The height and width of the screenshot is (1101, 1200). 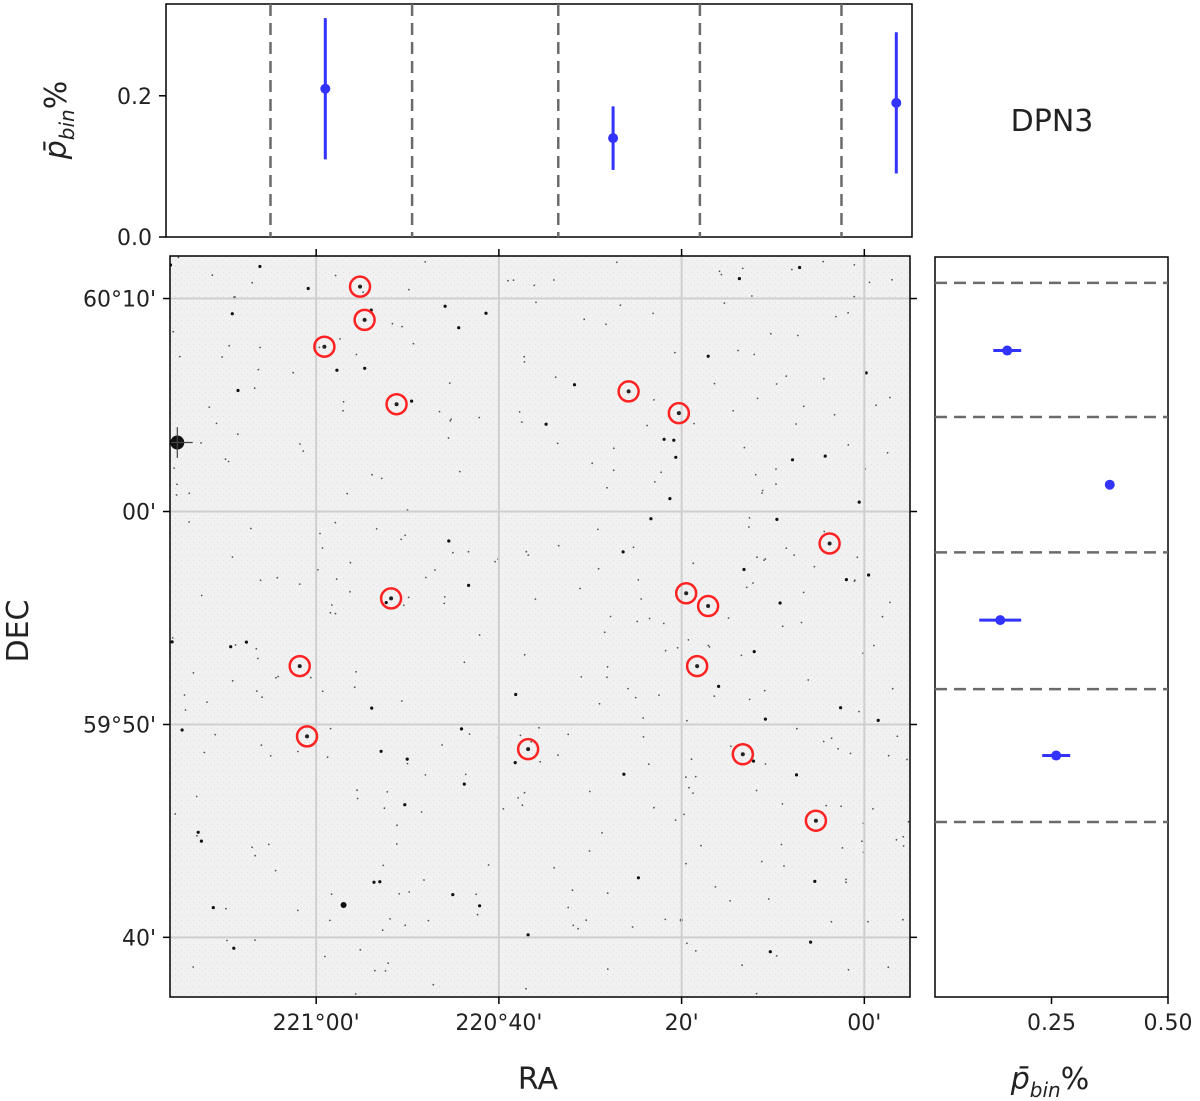 I want to click on sky-x-axis-label: RA, so click(x=538, y=1079).